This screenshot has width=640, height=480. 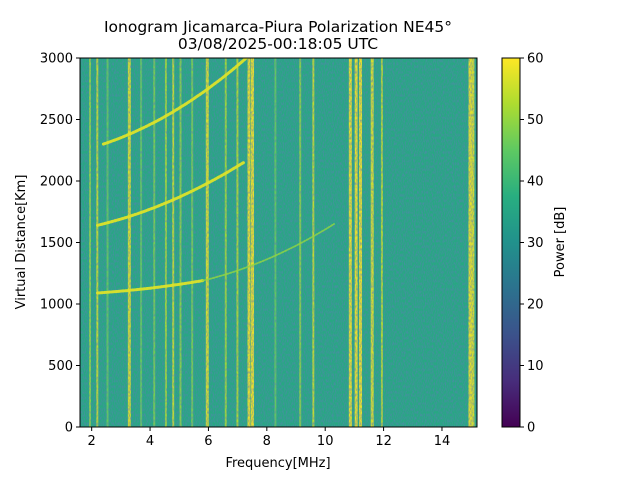 What do you see at coordinates (278, 44) in the screenshot?
I see `chart-subtitle: 03/08/2025-00:18:05 UTC` at bounding box center [278, 44].